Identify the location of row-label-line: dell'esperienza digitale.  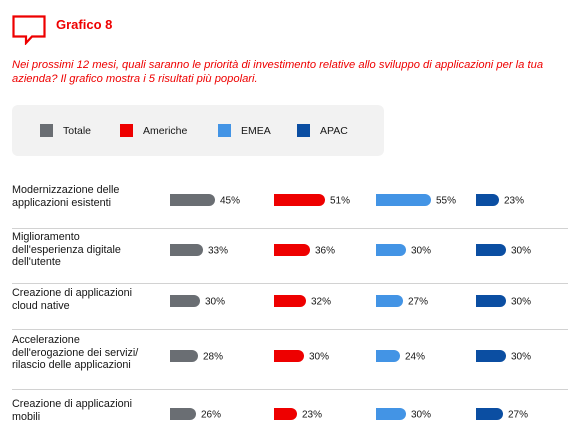
(66, 249).